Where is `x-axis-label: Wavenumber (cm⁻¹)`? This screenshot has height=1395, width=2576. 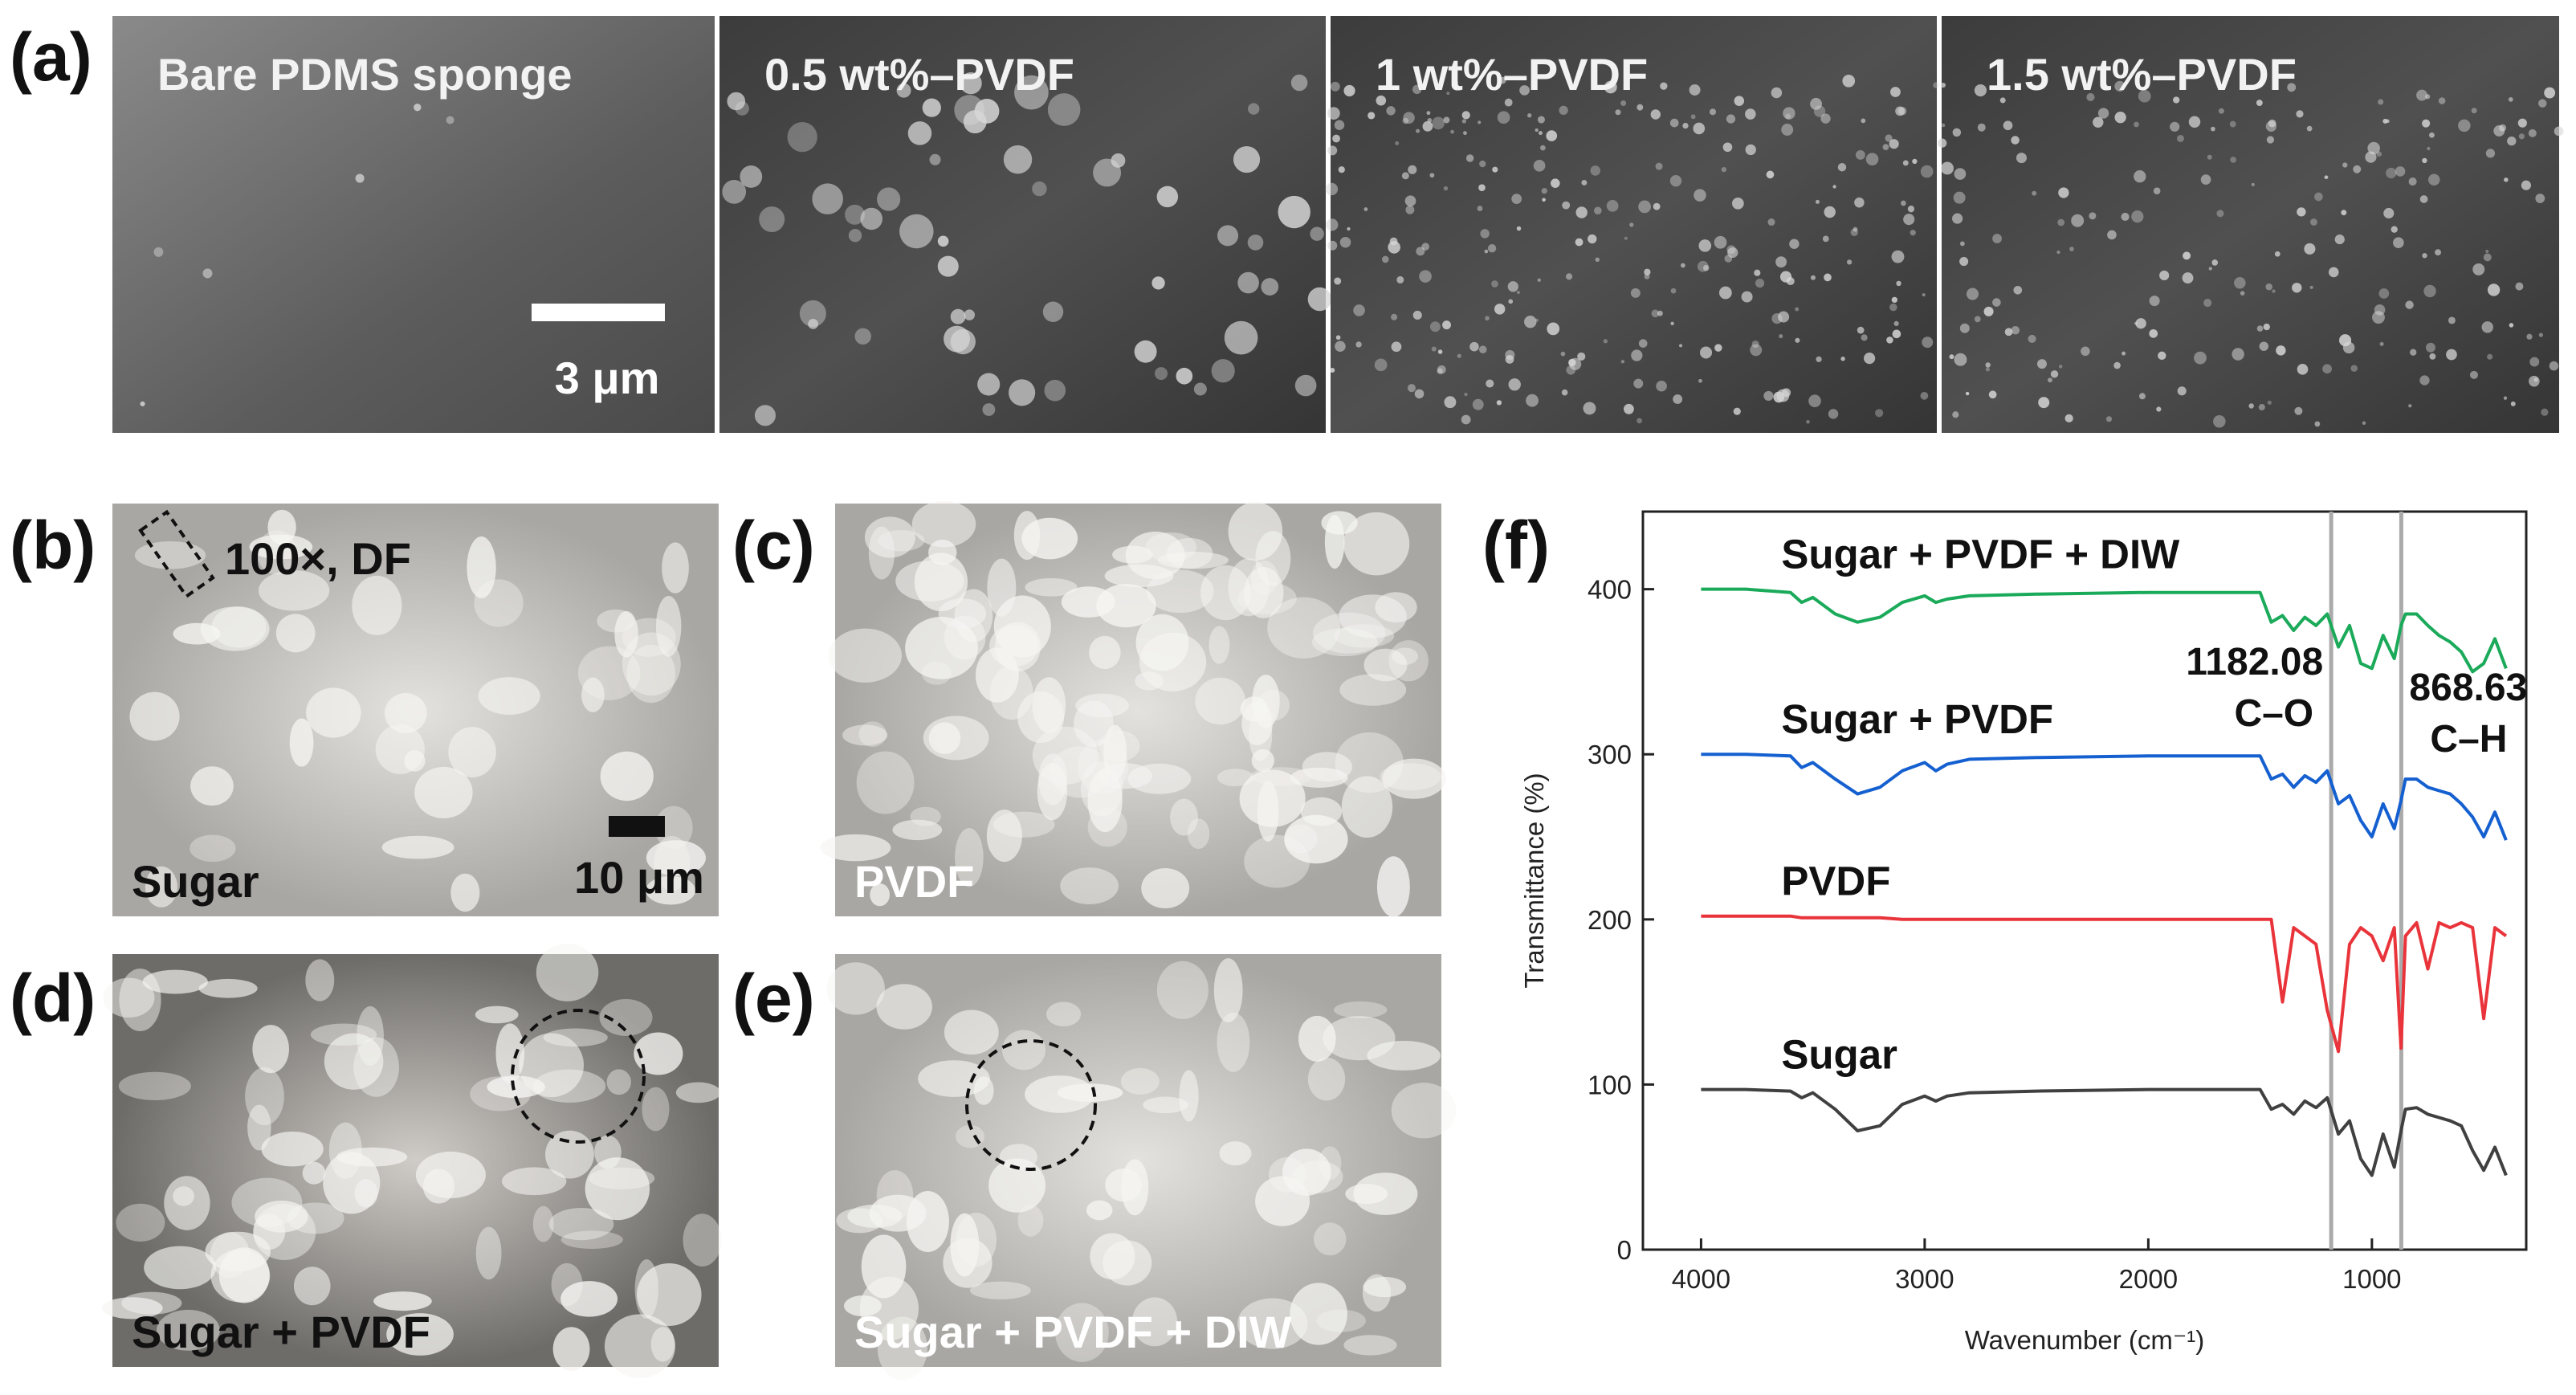 x-axis-label: Wavenumber (cm⁻¹) is located at coordinates (2085, 1340).